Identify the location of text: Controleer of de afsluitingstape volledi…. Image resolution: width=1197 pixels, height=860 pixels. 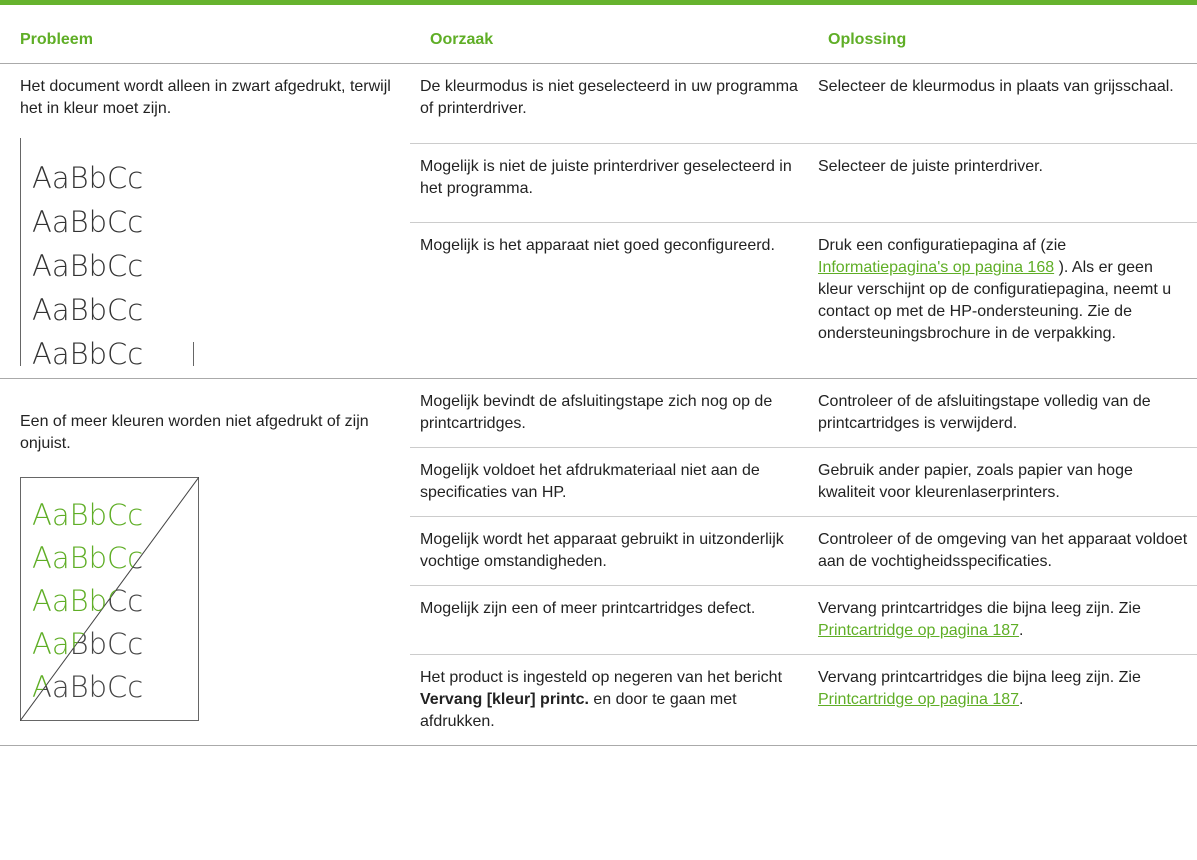
(984, 412).